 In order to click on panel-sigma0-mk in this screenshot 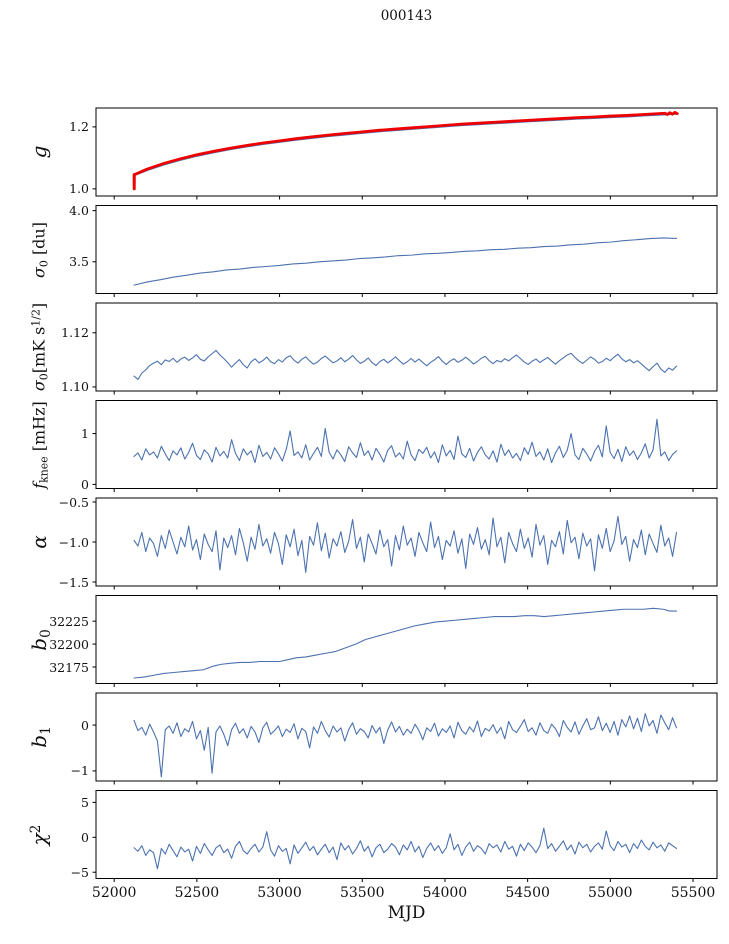, I will do `click(405, 348)`.